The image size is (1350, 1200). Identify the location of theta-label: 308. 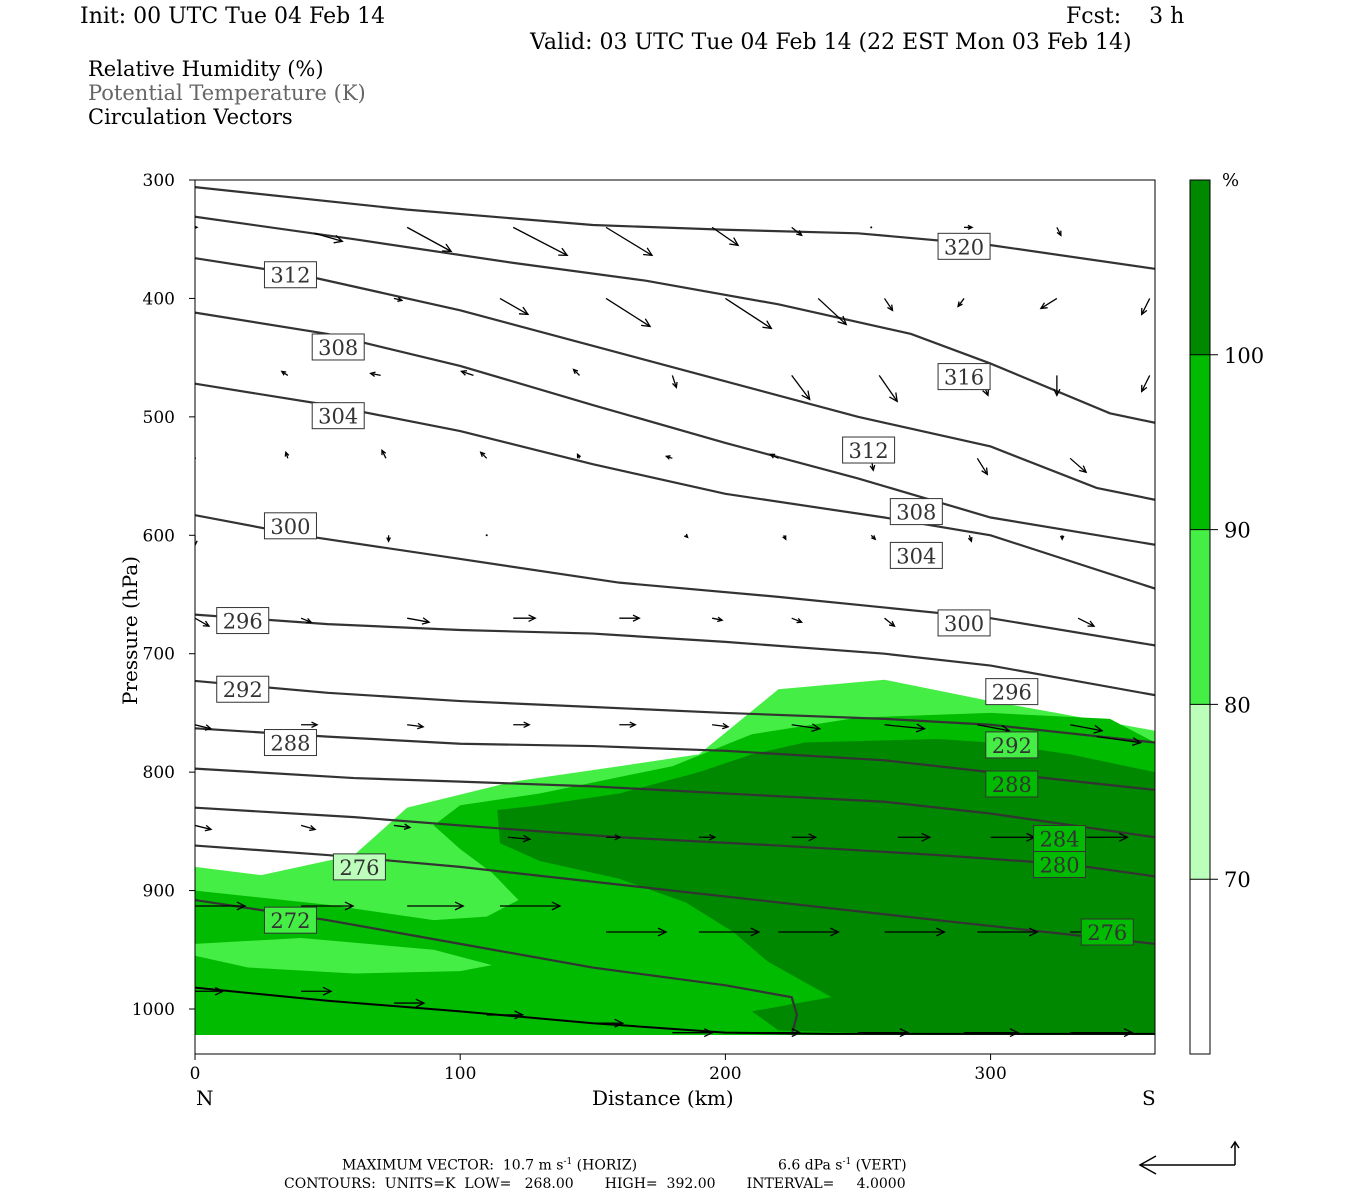
(916, 512).